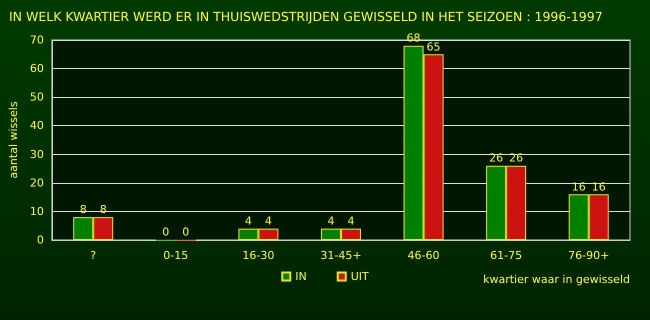  Describe the element at coordinates (37, 97) in the screenshot. I see `y-tick-label: 50` at that location.